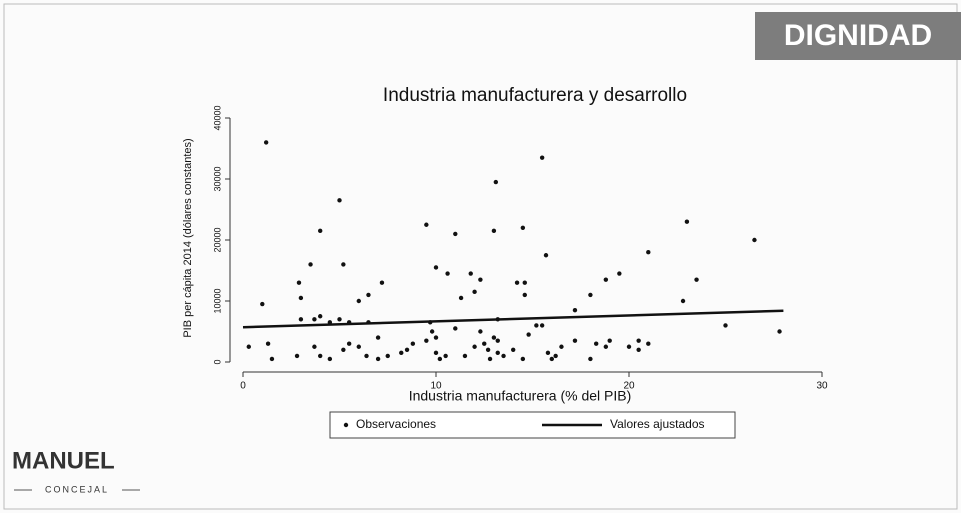 The image size is (961, 513). What do you see at coordinates (217, 361) in the screenshot?
I see `y-tick-label: 0` at bounding box center [217, 361].